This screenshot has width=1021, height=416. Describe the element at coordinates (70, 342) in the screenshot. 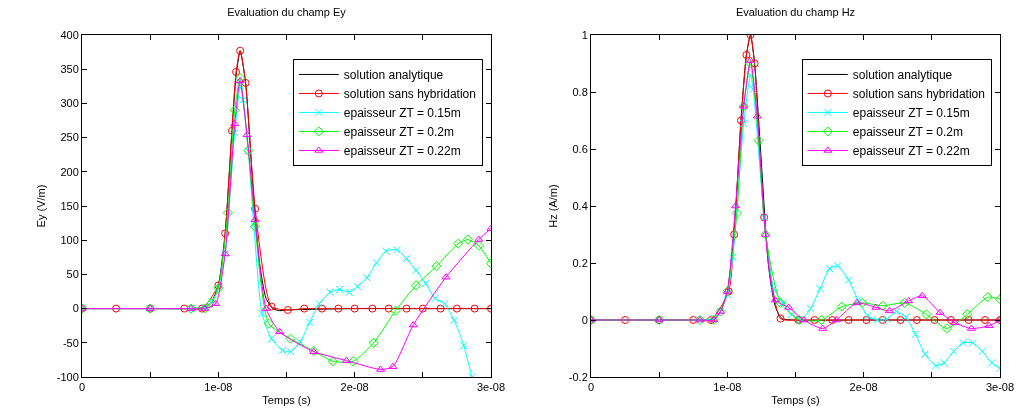

I see `y-tick-label: -50` at that location.